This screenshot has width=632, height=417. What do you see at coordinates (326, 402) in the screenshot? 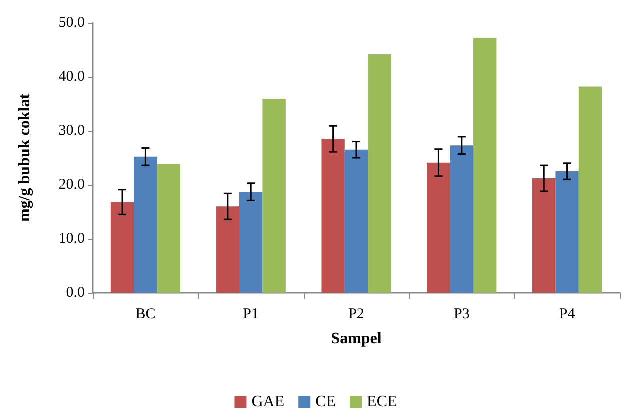
I see `legend-label: CE` at bounding box center [326, 402].